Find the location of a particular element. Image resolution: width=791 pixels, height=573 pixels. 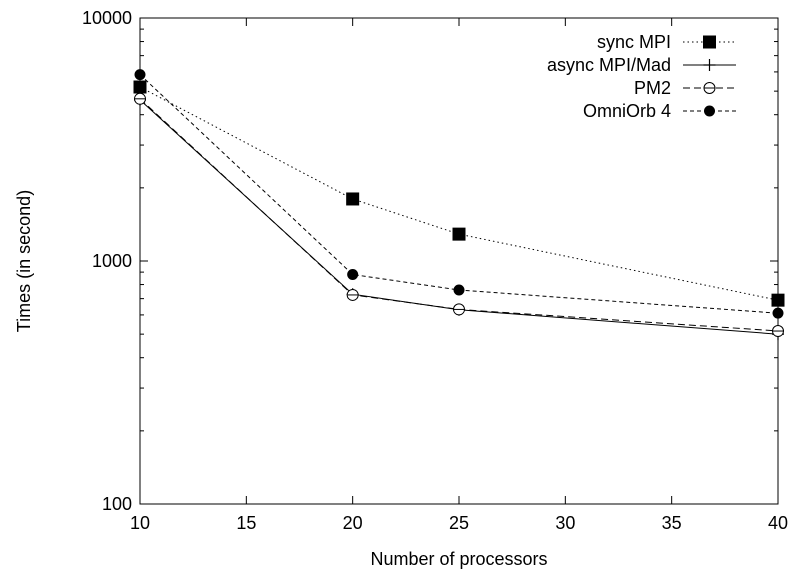

x-tick-label: 40 is located at coordinates (778, 523).